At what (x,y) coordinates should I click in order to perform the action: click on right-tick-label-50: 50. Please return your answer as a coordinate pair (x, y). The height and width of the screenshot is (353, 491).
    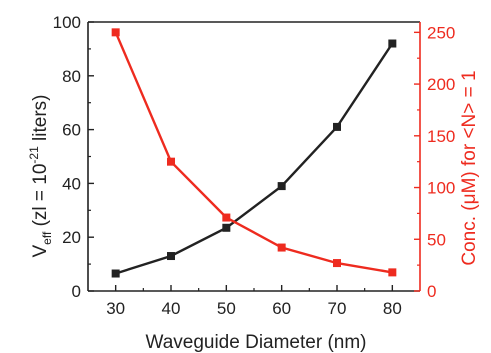
    Looking at the image, I should click on (436, 239).